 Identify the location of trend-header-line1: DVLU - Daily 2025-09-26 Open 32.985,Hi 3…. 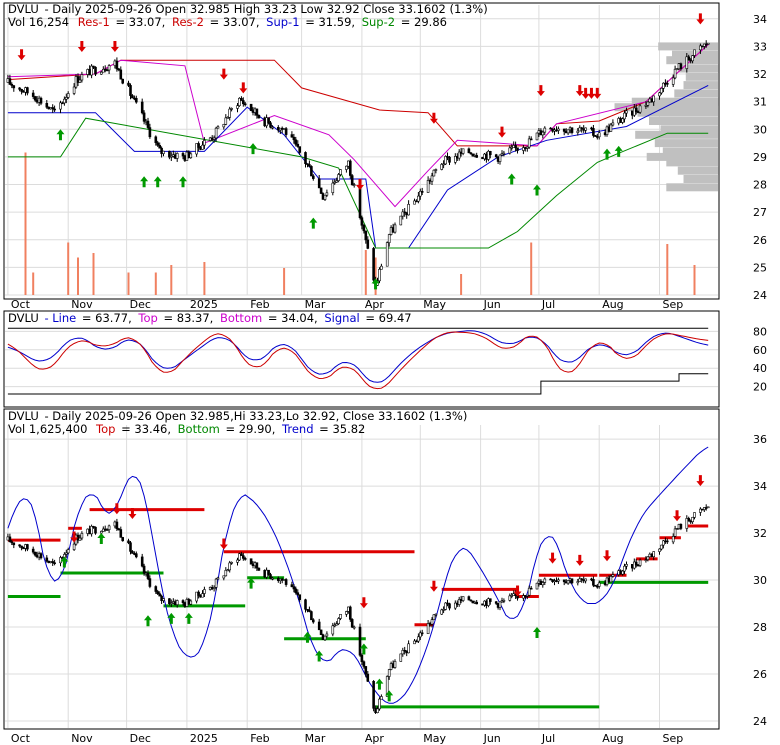
(237, 416).